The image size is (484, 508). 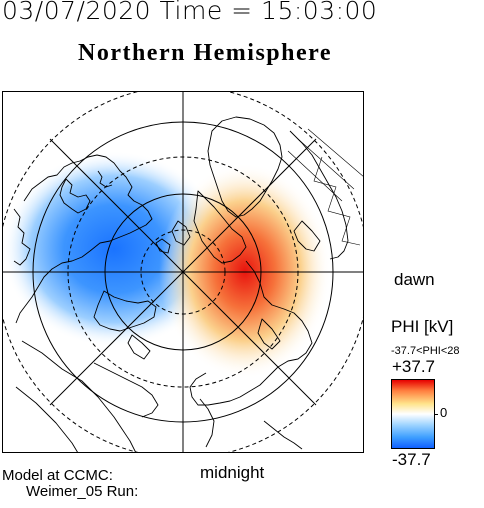 I want to click on run-line: Weimer_05 Run:, so click(x=82, y=491).